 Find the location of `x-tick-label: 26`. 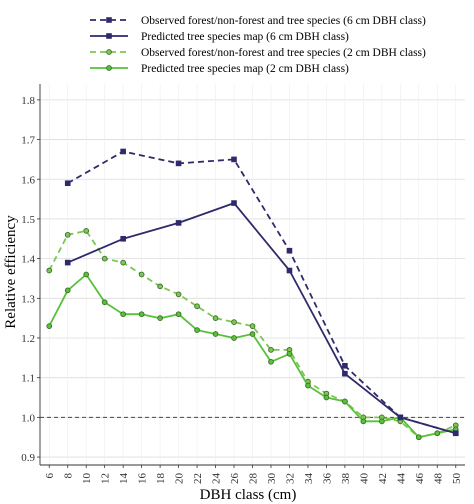

x-tick-label: 26 is located at coordinates (235, 479).